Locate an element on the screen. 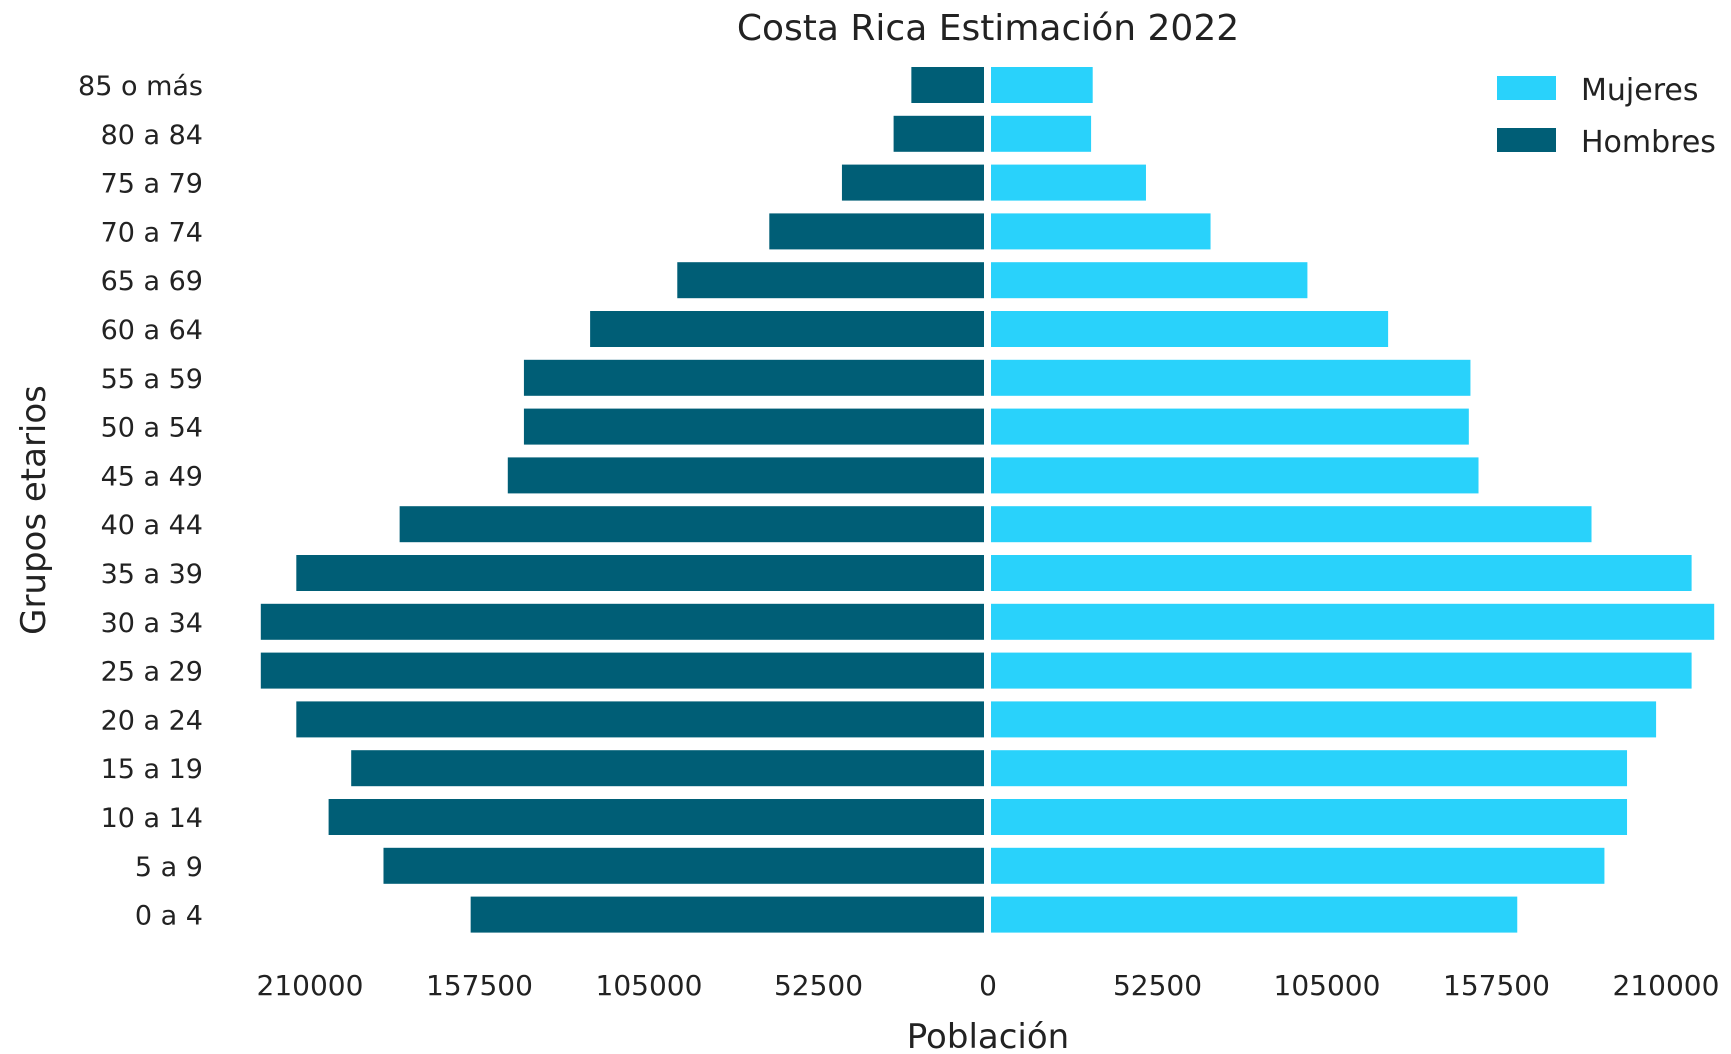 Image resolution: width=1731 pixels, height=1054 pixels. age-group-label: 75 a 79 is located at coordinates (152, 184).